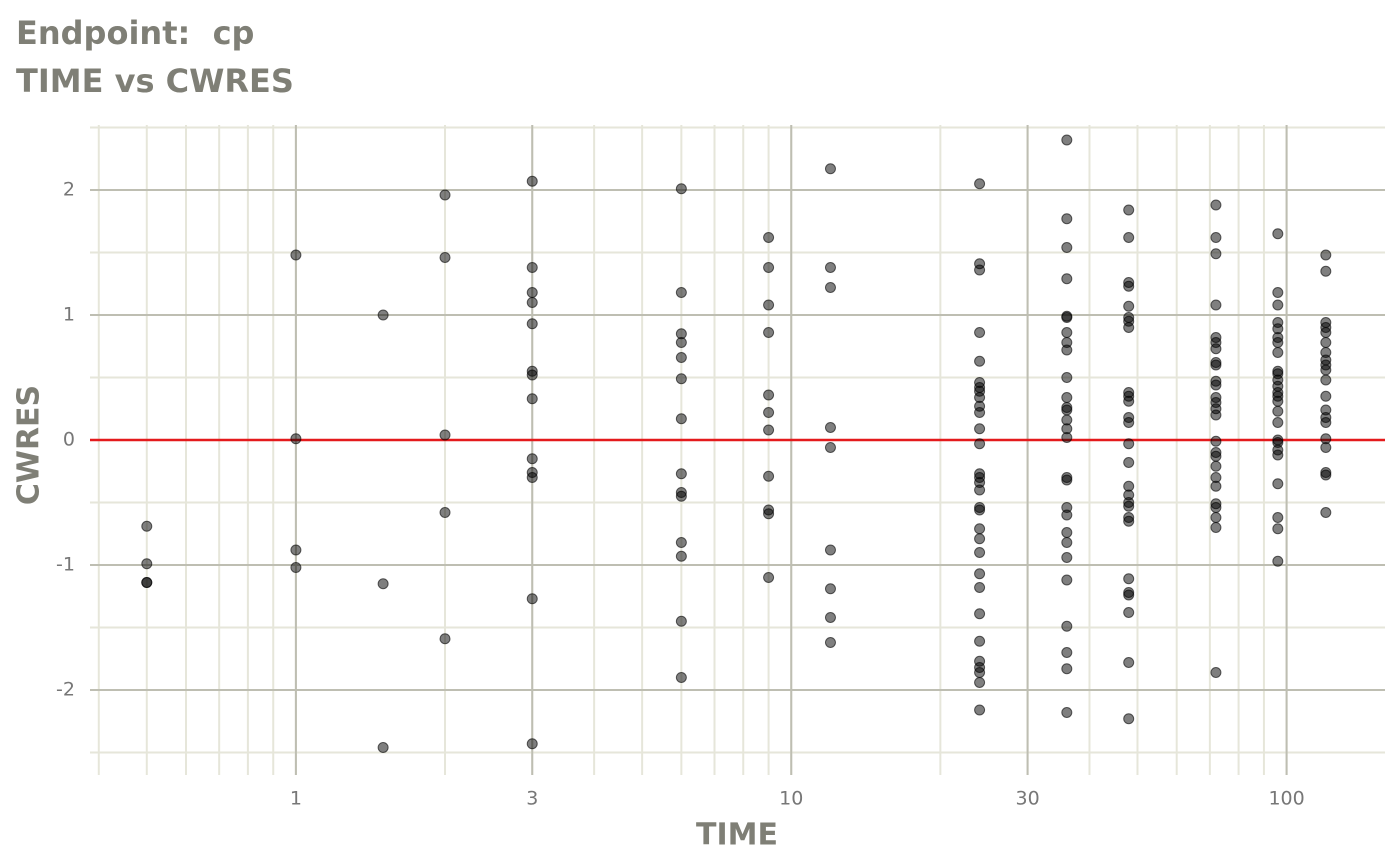  I want to click on y-tick-label: 1, so click(69, 315).